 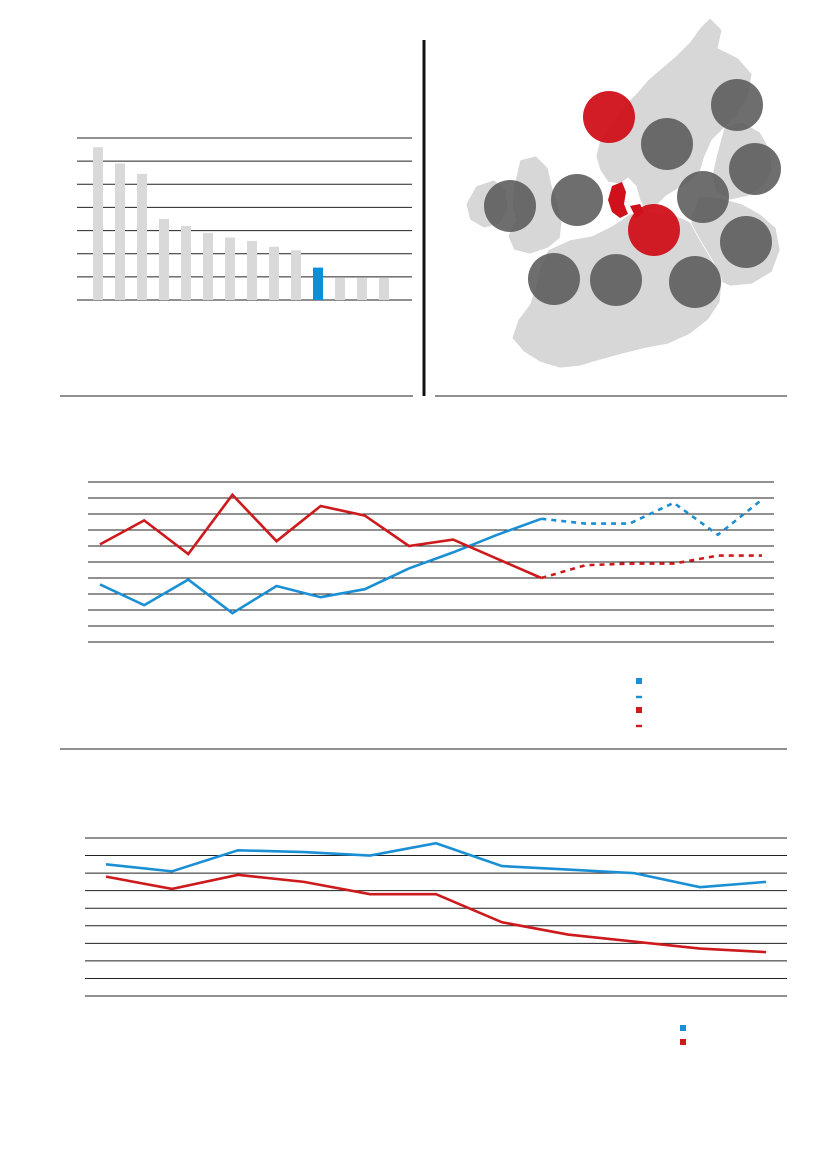 What do you see at coordinates (652, 517) in the screenshot?
I see `series-blue-dashed` at bounding box center [652, 517].